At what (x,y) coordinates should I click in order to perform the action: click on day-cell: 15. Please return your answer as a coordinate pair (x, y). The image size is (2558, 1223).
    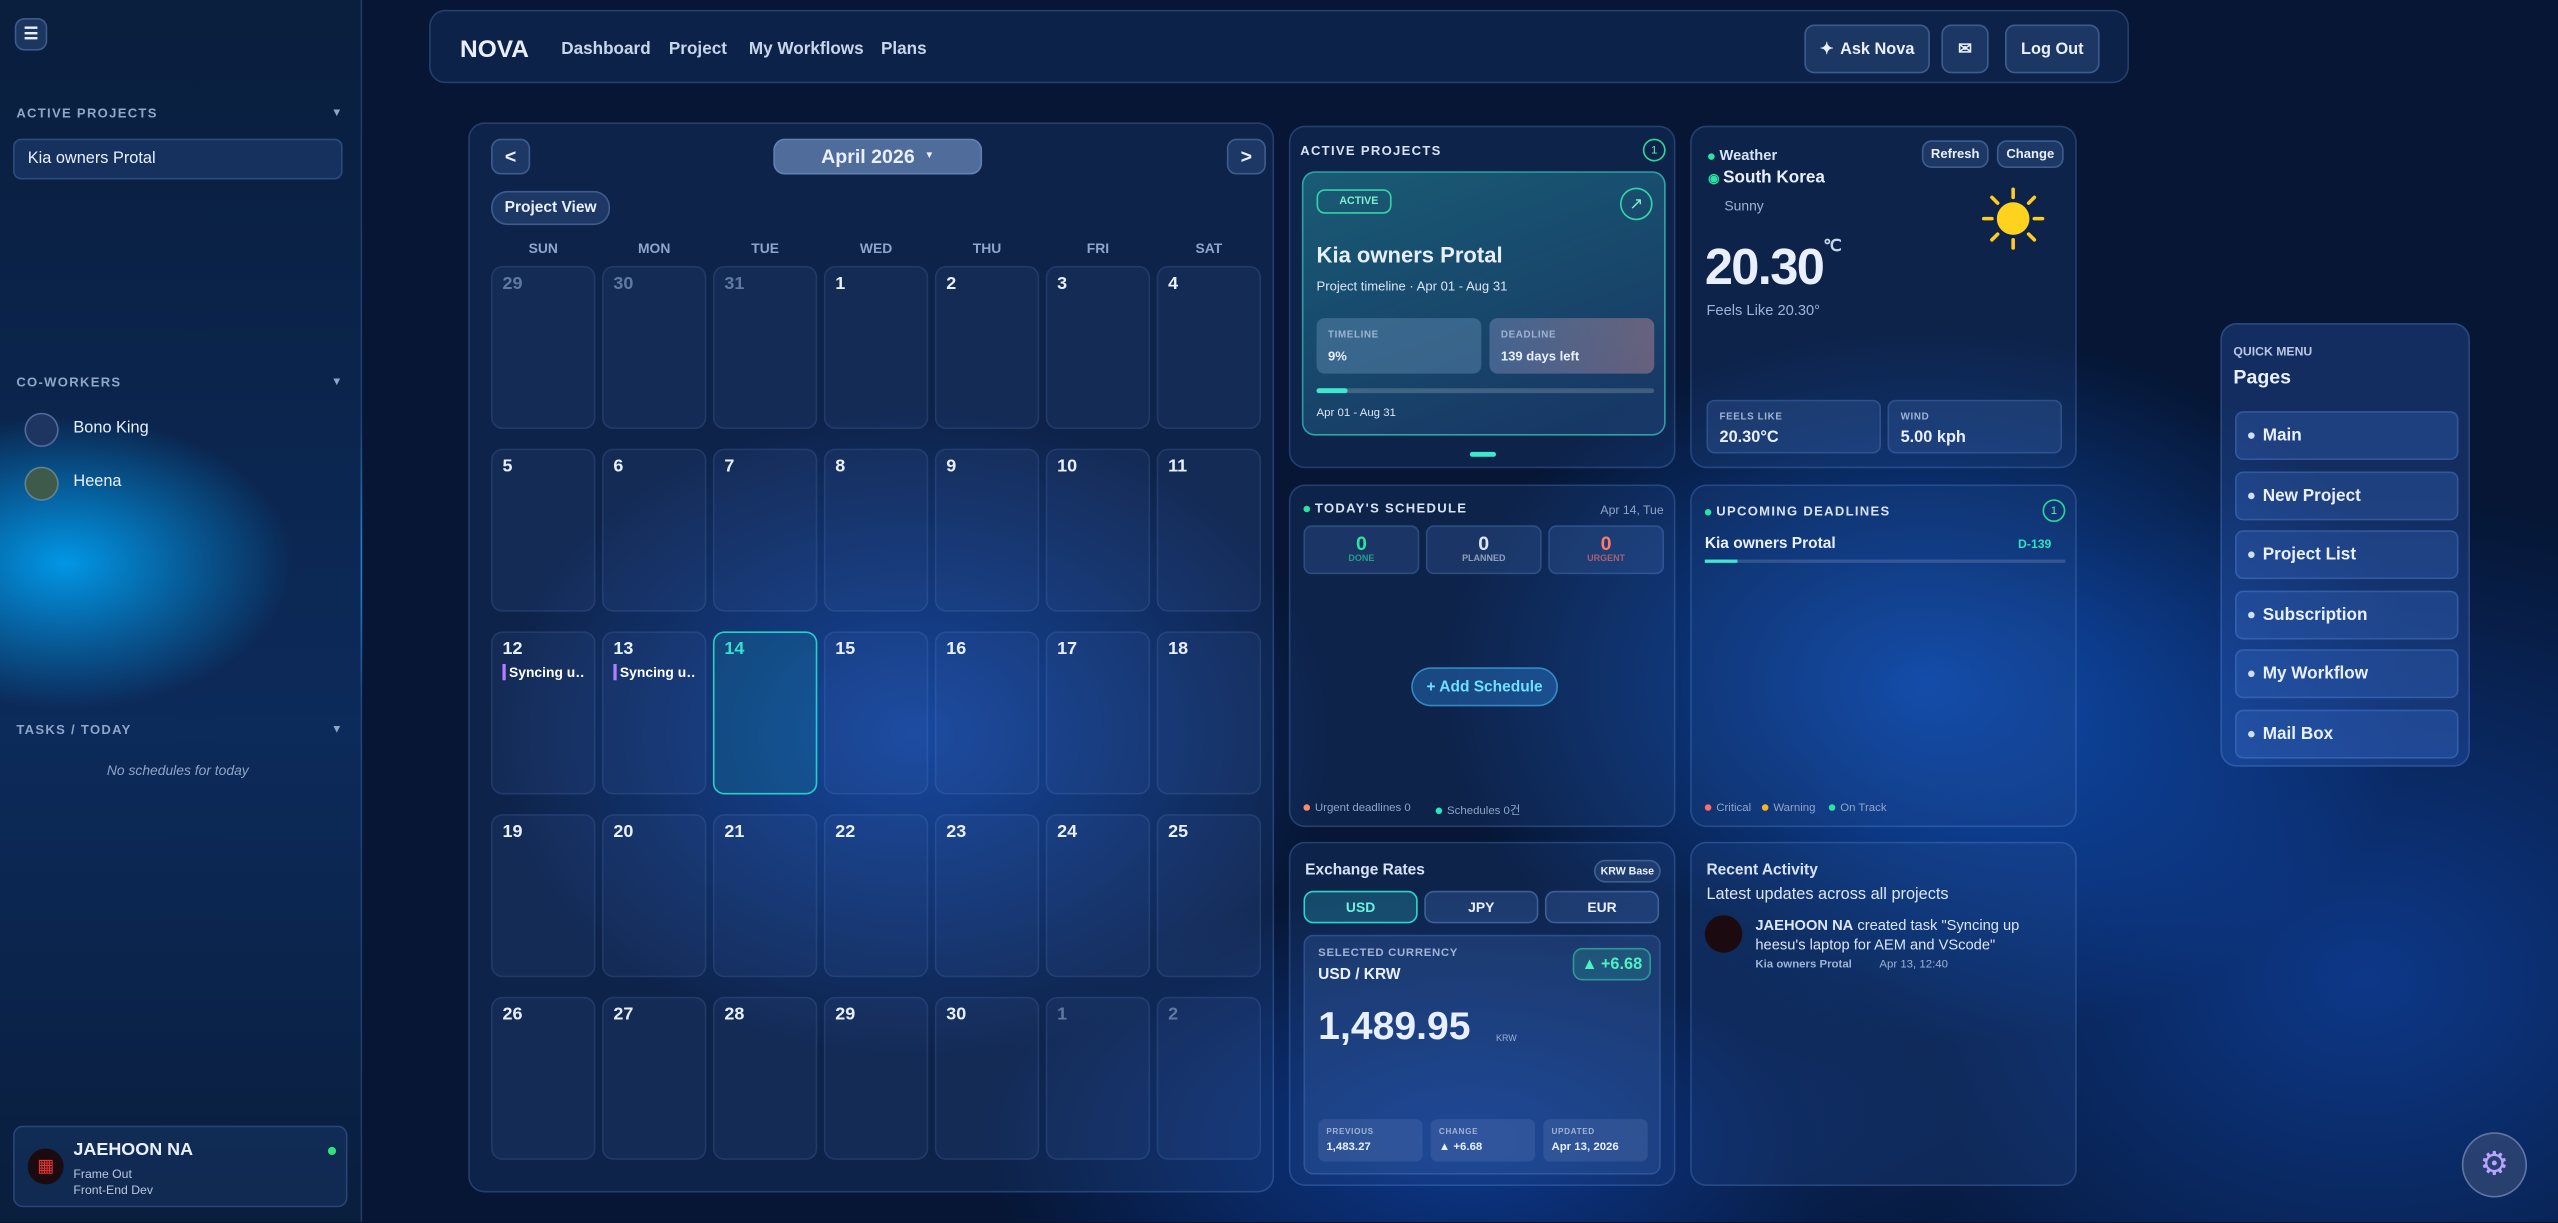
    Looking at the image, I should click on (876, 713).